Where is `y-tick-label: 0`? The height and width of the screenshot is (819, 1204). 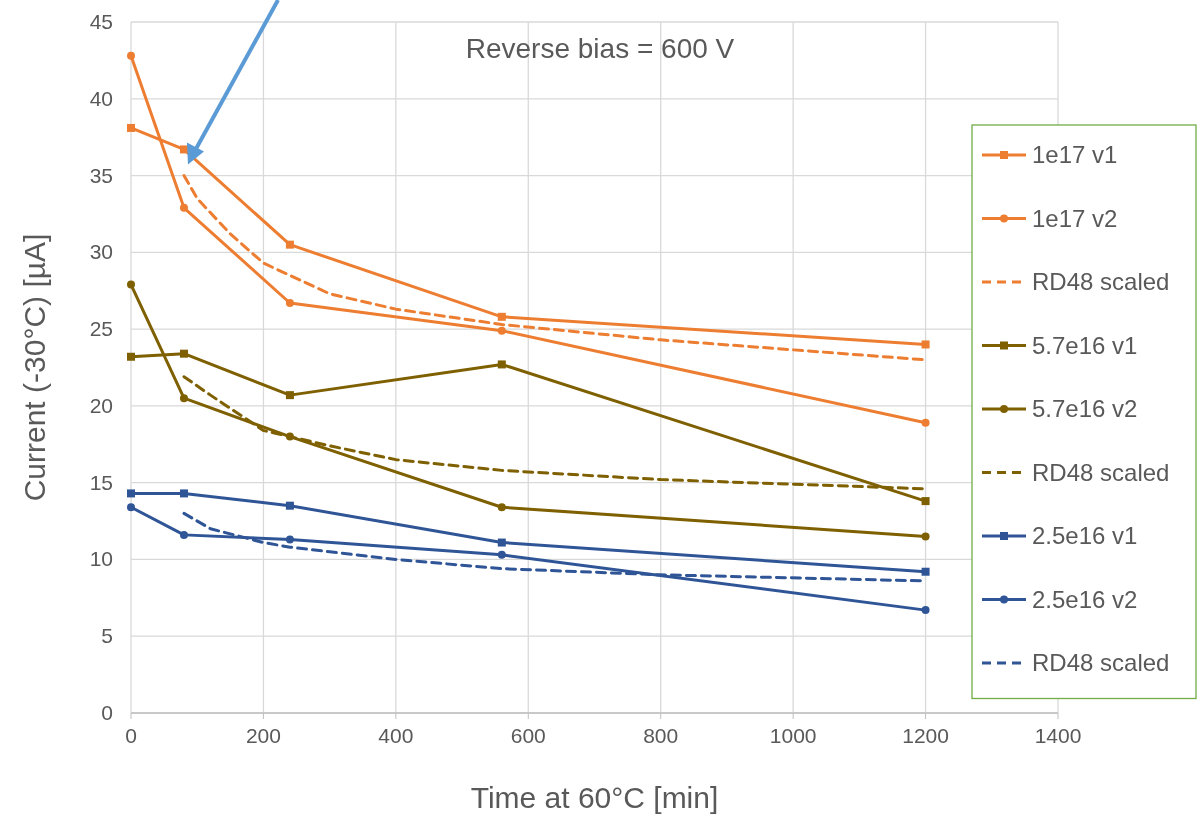
y-tick-label: 0 is located at coordinates (107, 712).